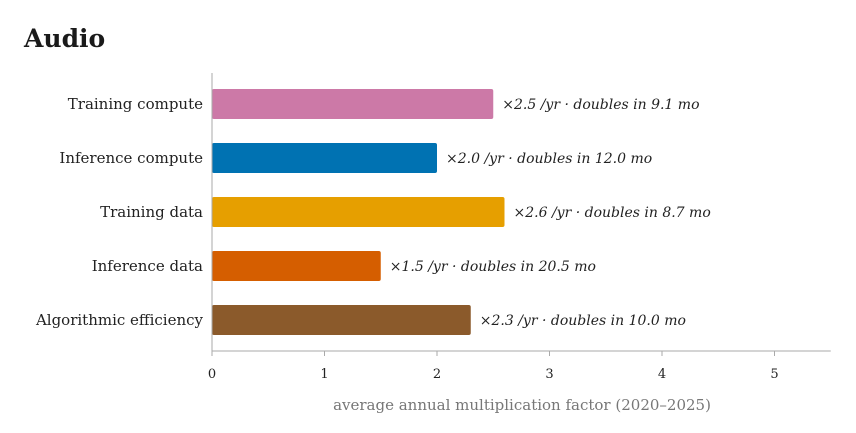 Image resolution: width=856 pixels, height=433 pixels. Describe the element at coordinates (549, 159) in the screenshot. I see `bar-annotation: ×2.0 /yr · doubles in 12.0 mo` at that location.